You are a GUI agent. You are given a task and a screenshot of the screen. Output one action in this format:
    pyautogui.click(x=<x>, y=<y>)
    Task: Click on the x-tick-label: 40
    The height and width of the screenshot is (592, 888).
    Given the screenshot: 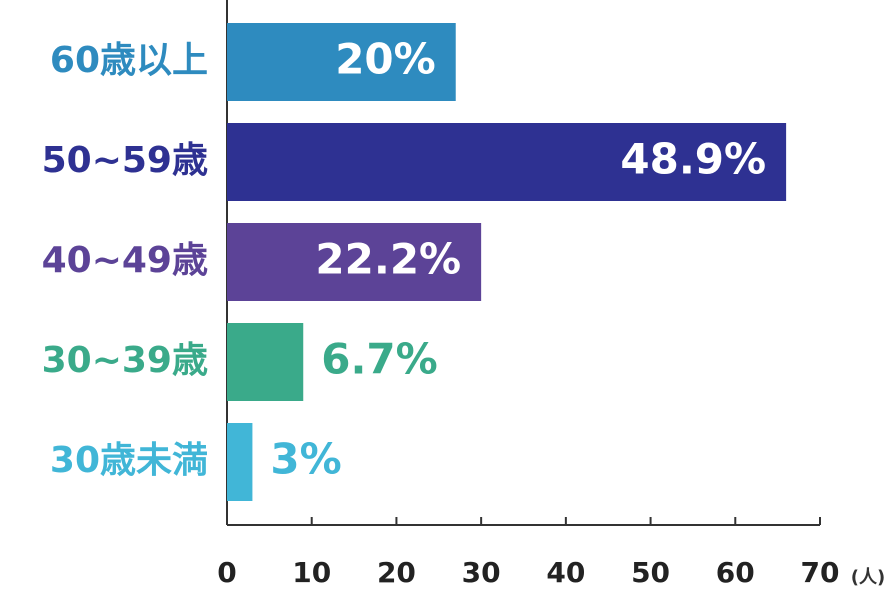 What is the action you would take?
    pyautogui.click(x=565, y=572)
    